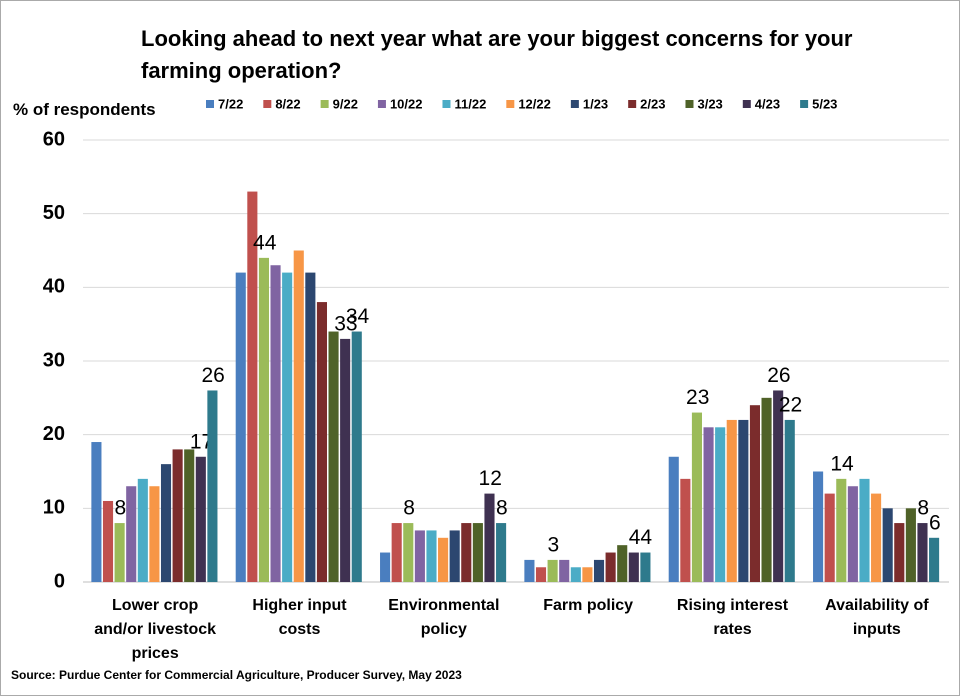 The height and width of the screenshot is (696, 960). Describe the element at coordinates (767, 103) in the screenshot. I see `legend-label: 4/23` at that location.